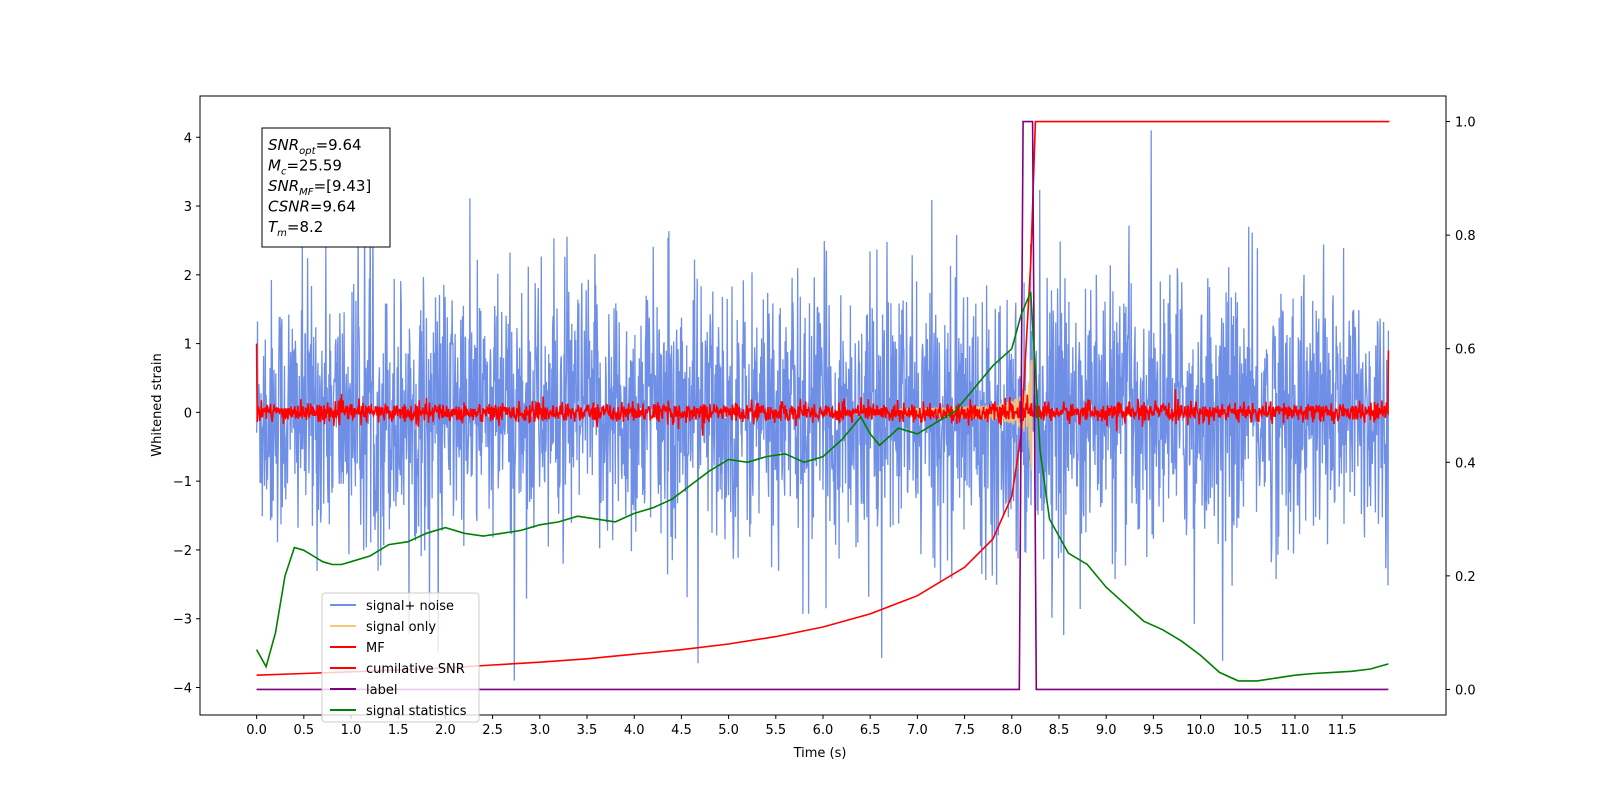  I want to click on legend-label: signal statistics, so click(416, 711).